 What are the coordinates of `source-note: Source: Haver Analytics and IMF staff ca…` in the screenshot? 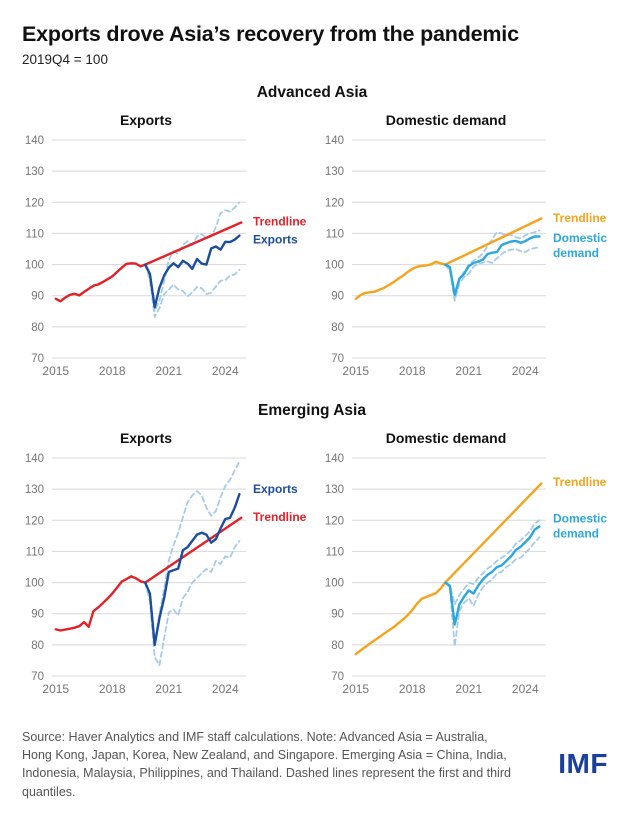 It's located at (266, 764).